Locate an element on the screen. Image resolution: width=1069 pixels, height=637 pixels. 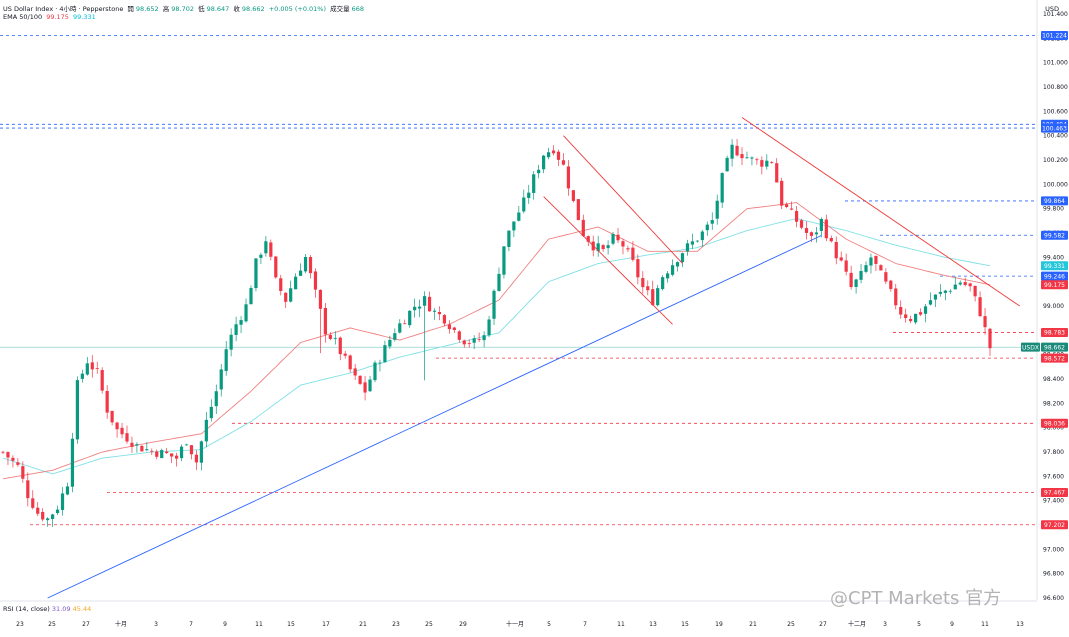
price-level-value: 99.864 is located at coordinates (1054, 201).